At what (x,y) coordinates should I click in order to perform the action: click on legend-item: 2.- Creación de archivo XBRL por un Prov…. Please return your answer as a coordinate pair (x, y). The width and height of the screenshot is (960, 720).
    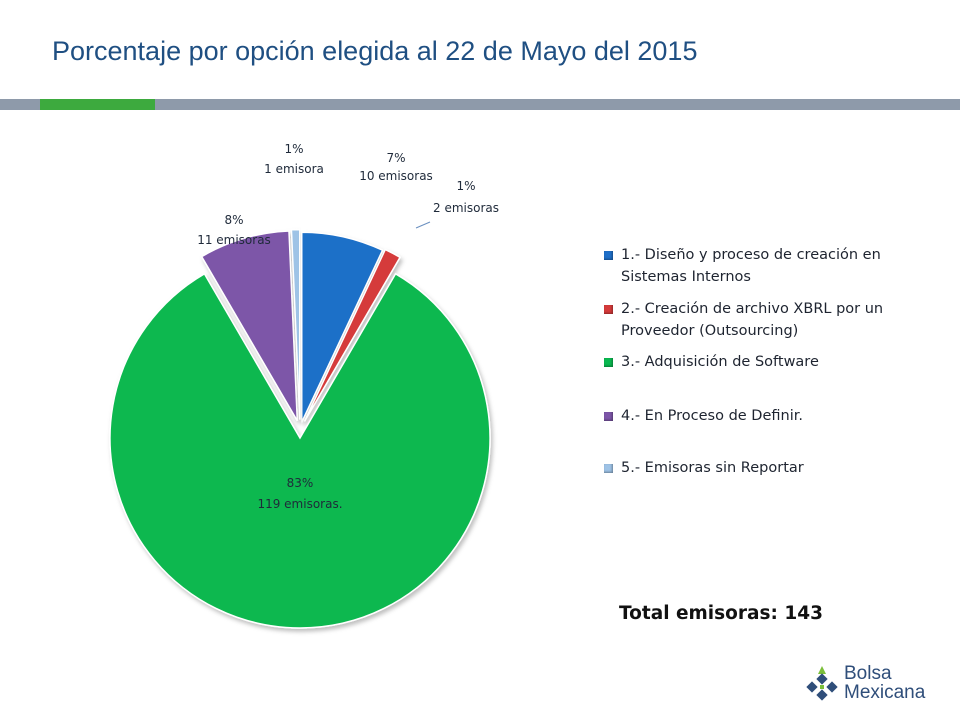
    Looking at the image, I should click on (747, 320).